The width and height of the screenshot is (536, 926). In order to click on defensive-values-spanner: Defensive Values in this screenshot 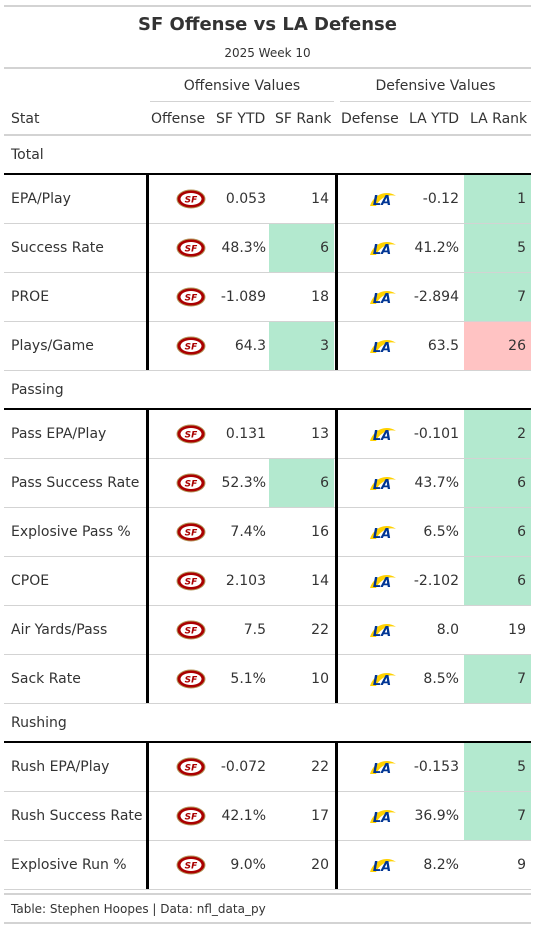, I will do `click(435, 86)`.